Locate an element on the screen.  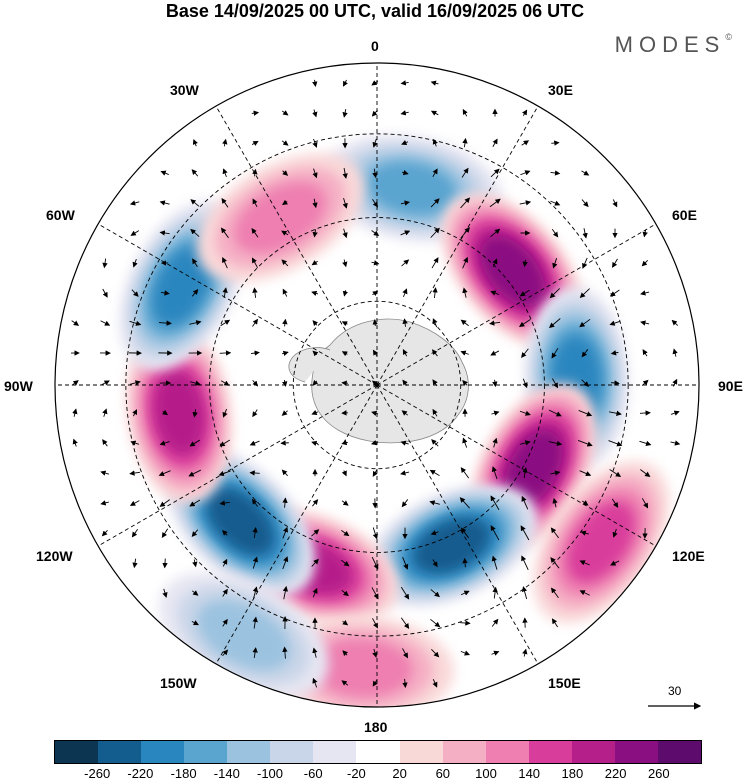
lon-label-90w: 90W is located at coordinates (18, 386).